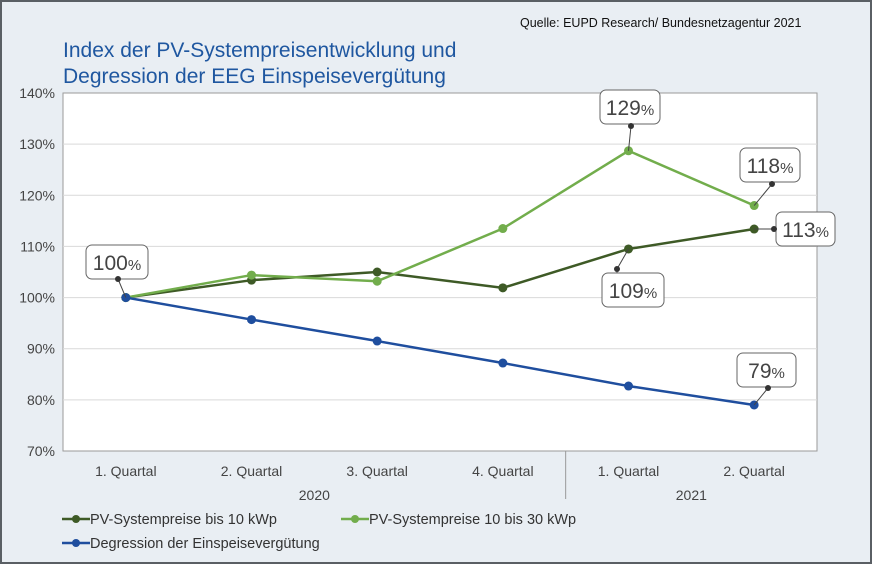 This screenshot has height=564, width=872. I want to click on x-group-label: 2021, so click(691, 495).